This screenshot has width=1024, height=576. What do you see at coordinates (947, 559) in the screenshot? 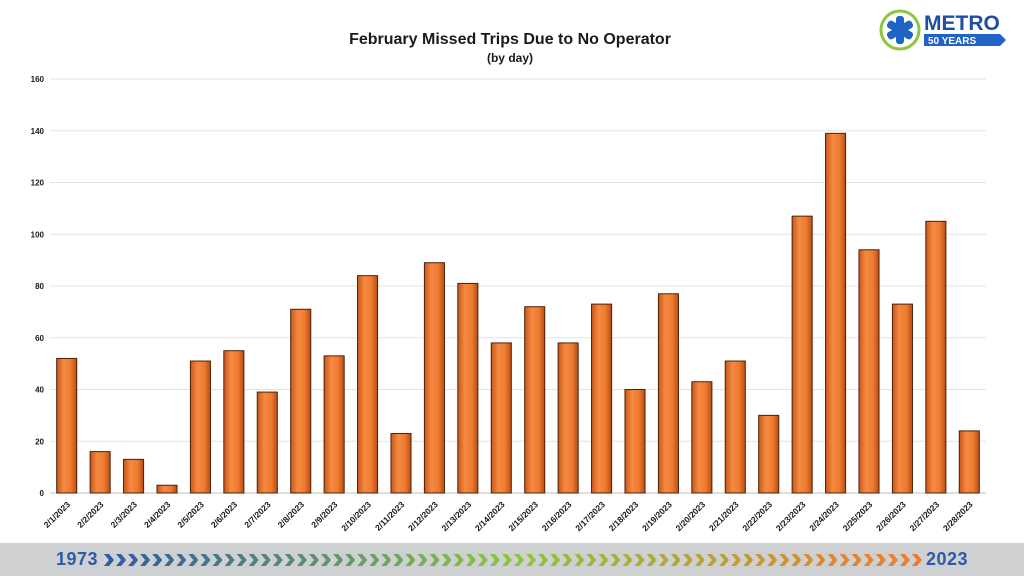
I see `footer-end-year: 2023` at bounding box center [947, 559].